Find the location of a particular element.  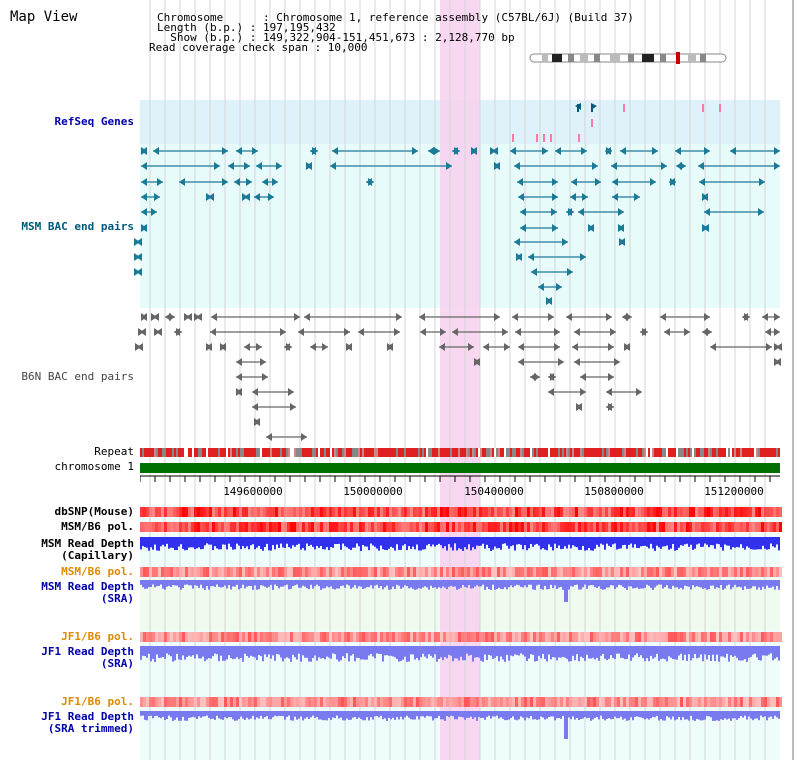

b6n-bac-label: B6N BAC end pairs is located at coordinates (77, 376).